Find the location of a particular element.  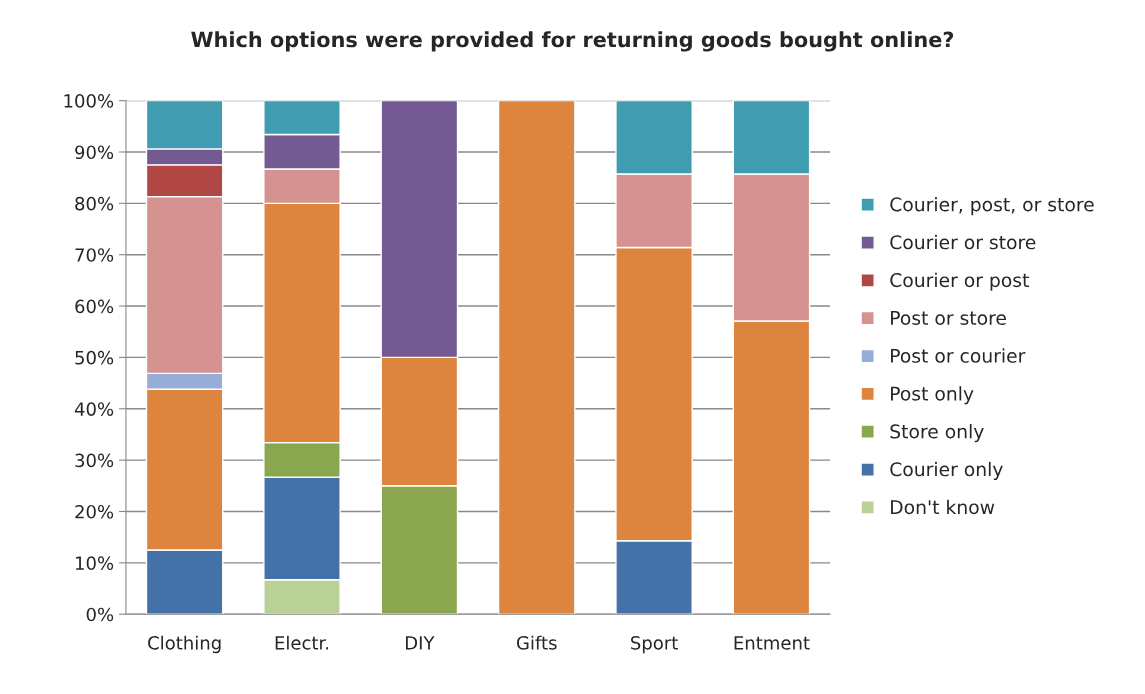

y-tick-label: 100% is located at coordinates (89, 101).